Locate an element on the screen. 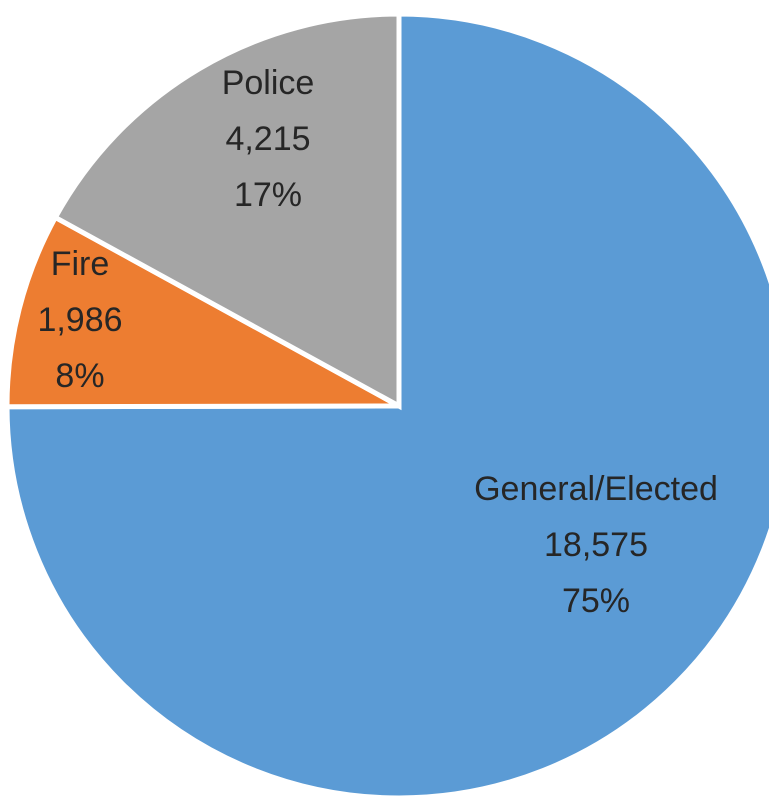 The width and height of the screenshot is (769, 804). slice-value-police: 4,215 is located at coordinates (267, 139).